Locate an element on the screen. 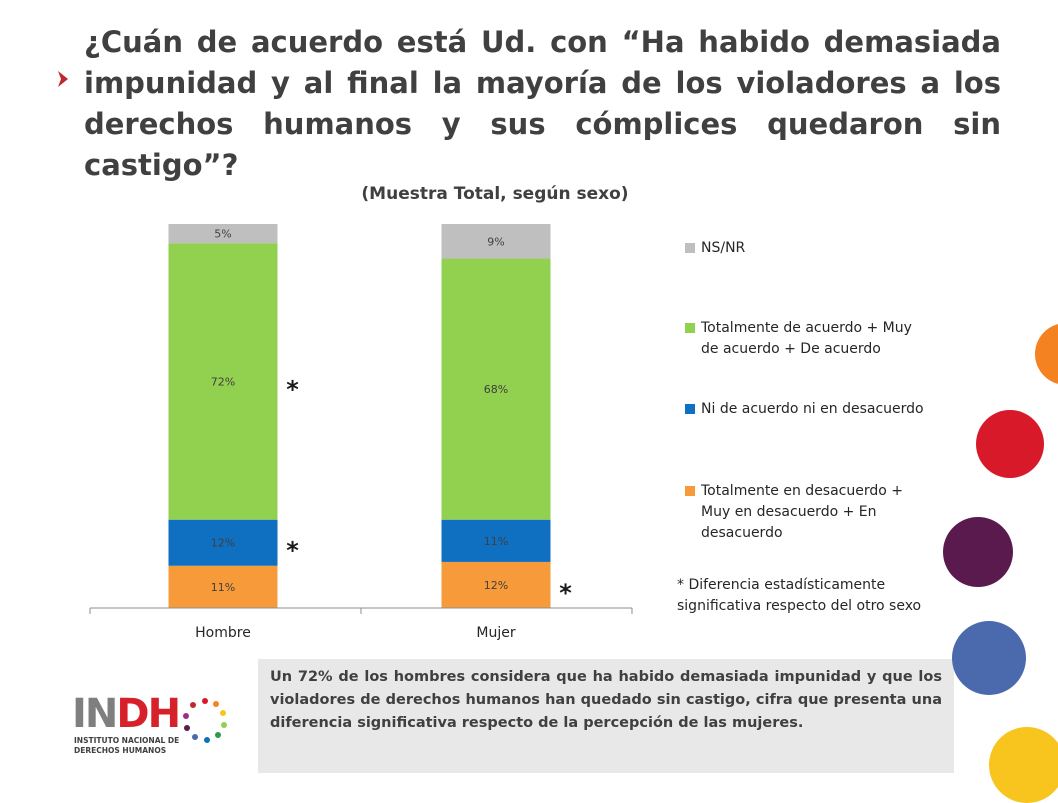 The image size is (1058, 803). legend-label: NS/NR is located at coordinates (723, 248).